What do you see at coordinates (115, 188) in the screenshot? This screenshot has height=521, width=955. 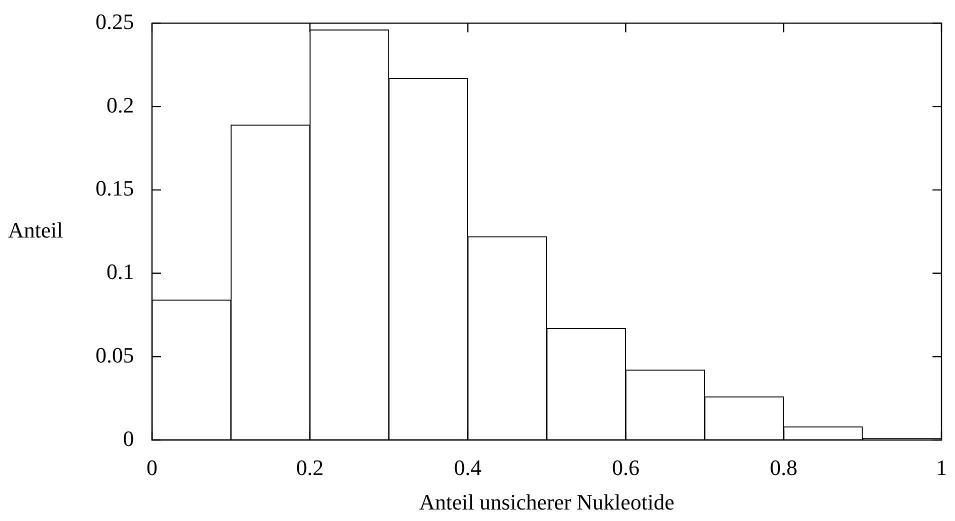 I see `y-tick-label: 0.15` at bounding box center [115, 188].